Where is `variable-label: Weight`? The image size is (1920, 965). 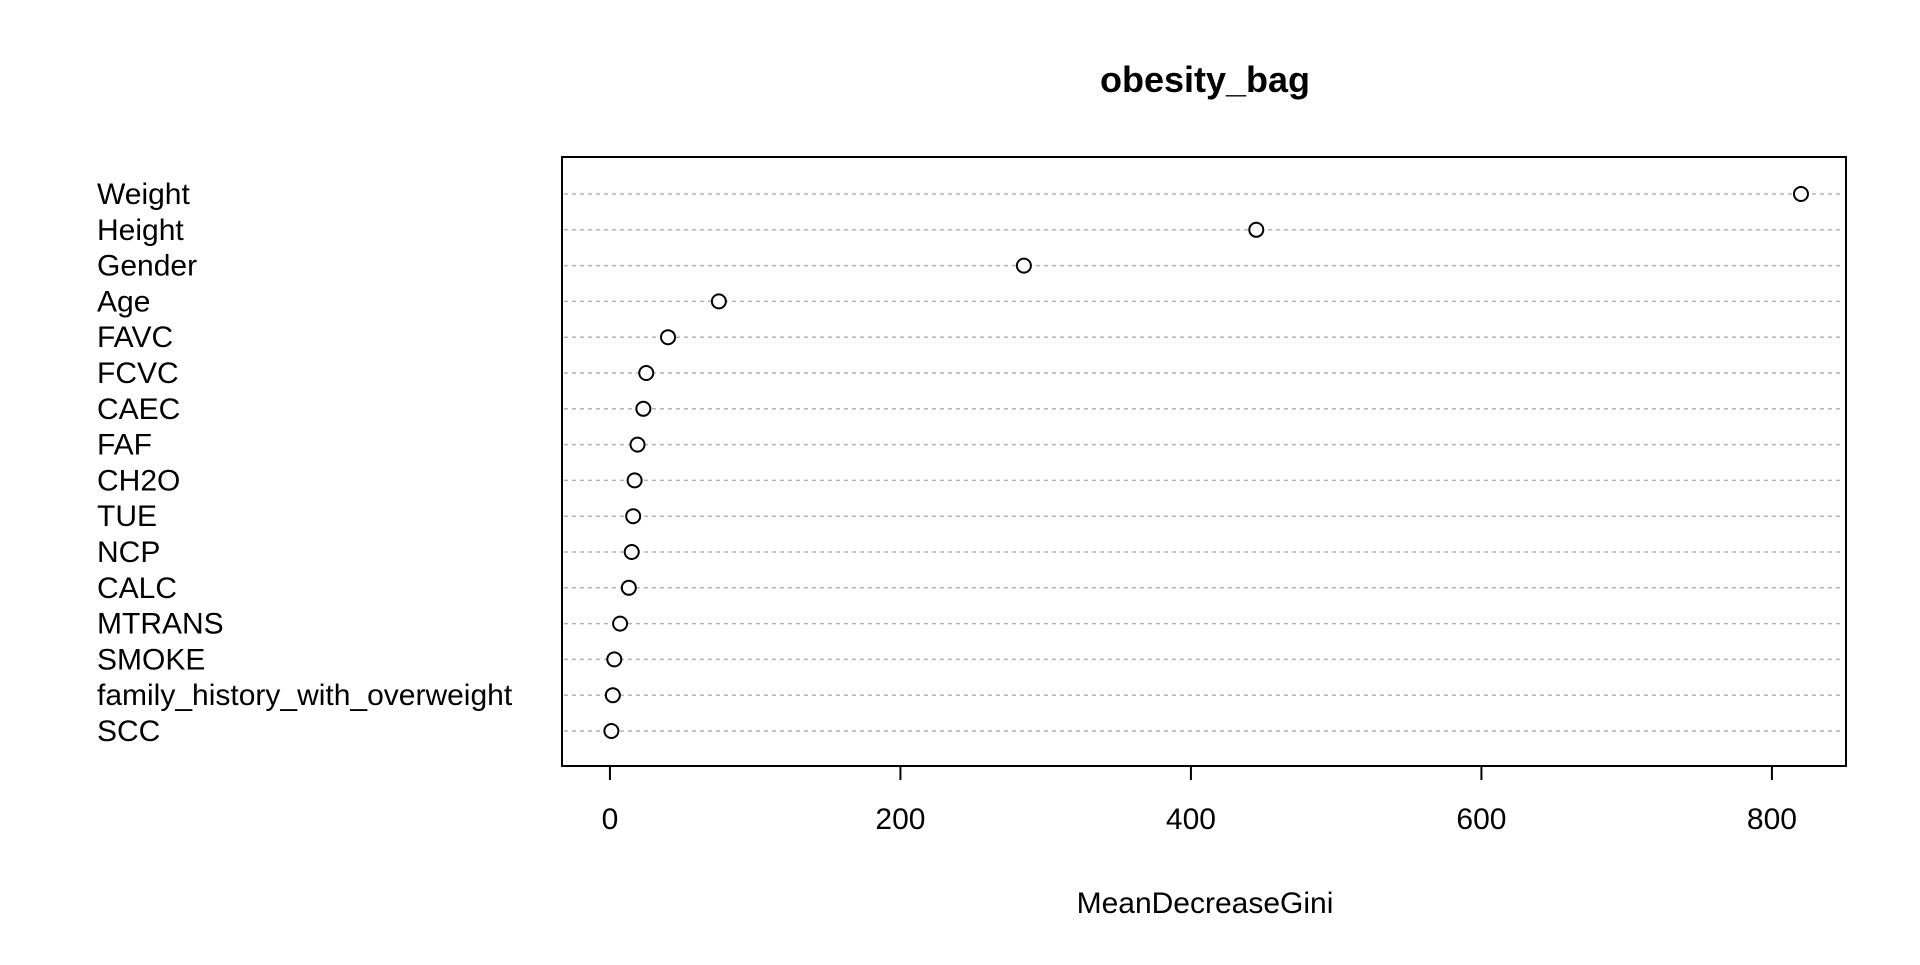 variable-label: Weight is located at coordinates (143, 194).